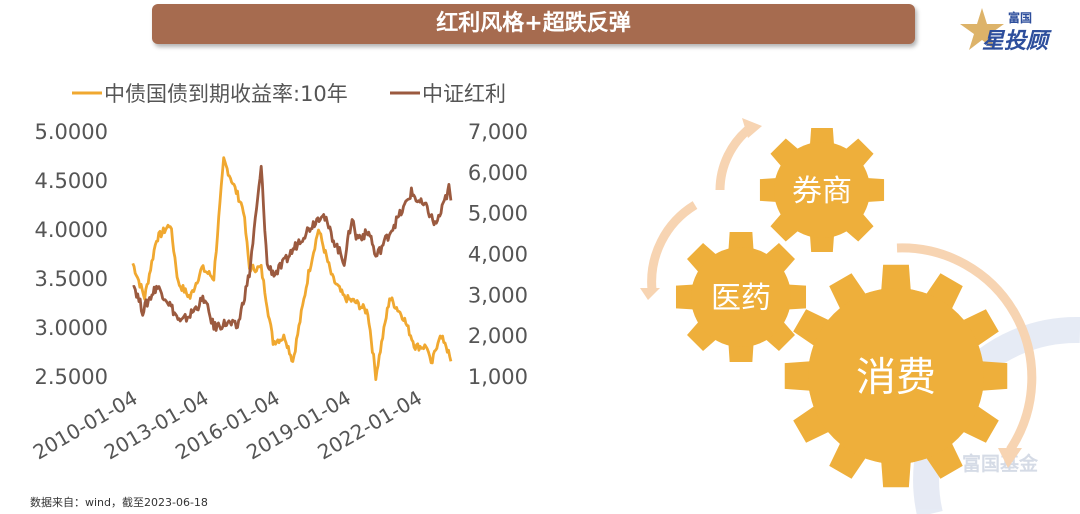  I want to click on brokerage-label: 券商, so click(822, 191).